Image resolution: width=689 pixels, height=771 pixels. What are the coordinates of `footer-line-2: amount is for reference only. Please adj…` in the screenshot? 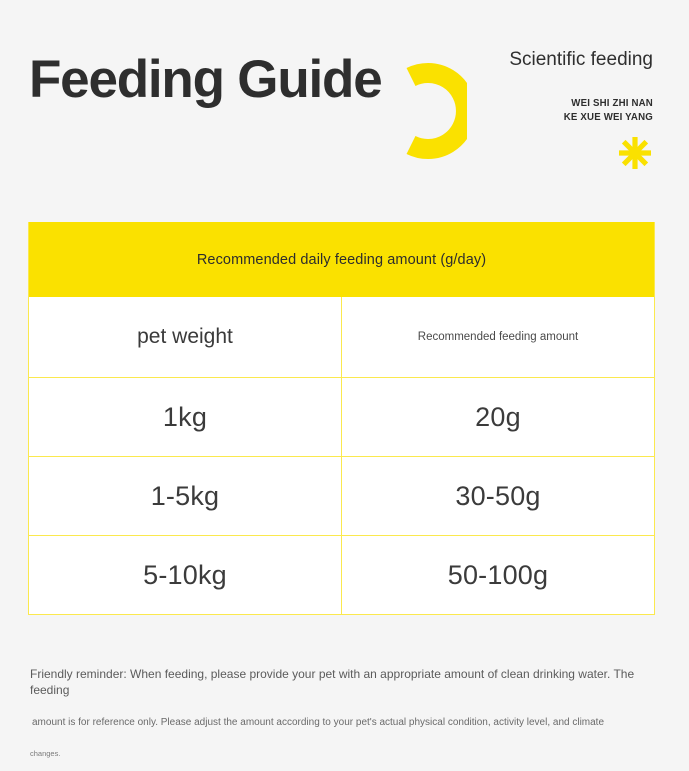 It's located at (318, 722).